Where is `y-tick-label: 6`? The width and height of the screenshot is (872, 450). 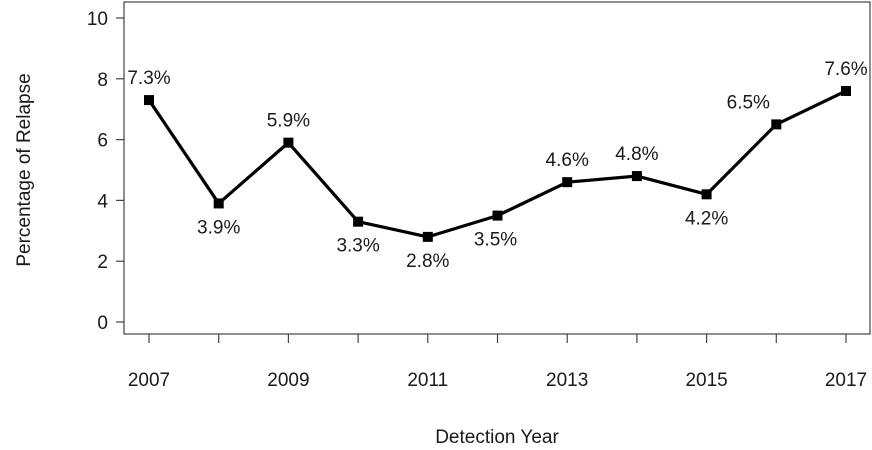 y-tick-label: 6 is located at coordinates (102, 141).